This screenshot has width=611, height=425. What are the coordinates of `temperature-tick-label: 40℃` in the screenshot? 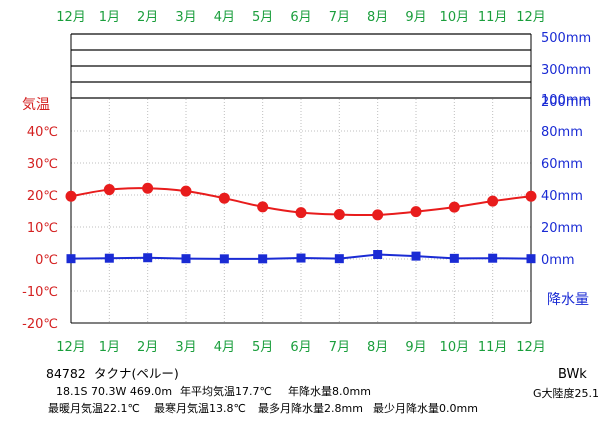 It's located at (42, 132).